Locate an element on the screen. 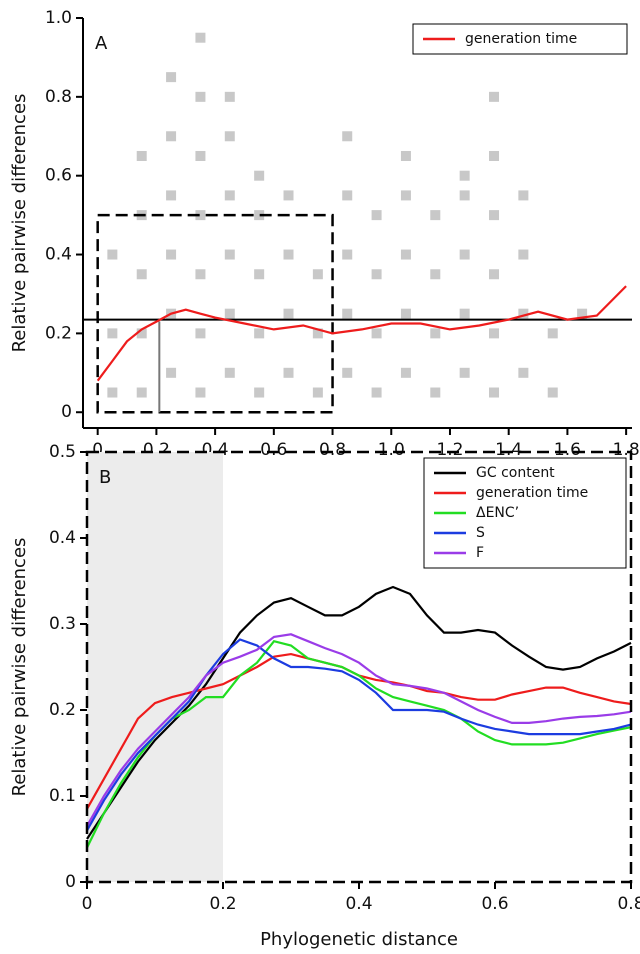  x-axis-label: Phylogenetic distance is located at coordinates (359, 939).